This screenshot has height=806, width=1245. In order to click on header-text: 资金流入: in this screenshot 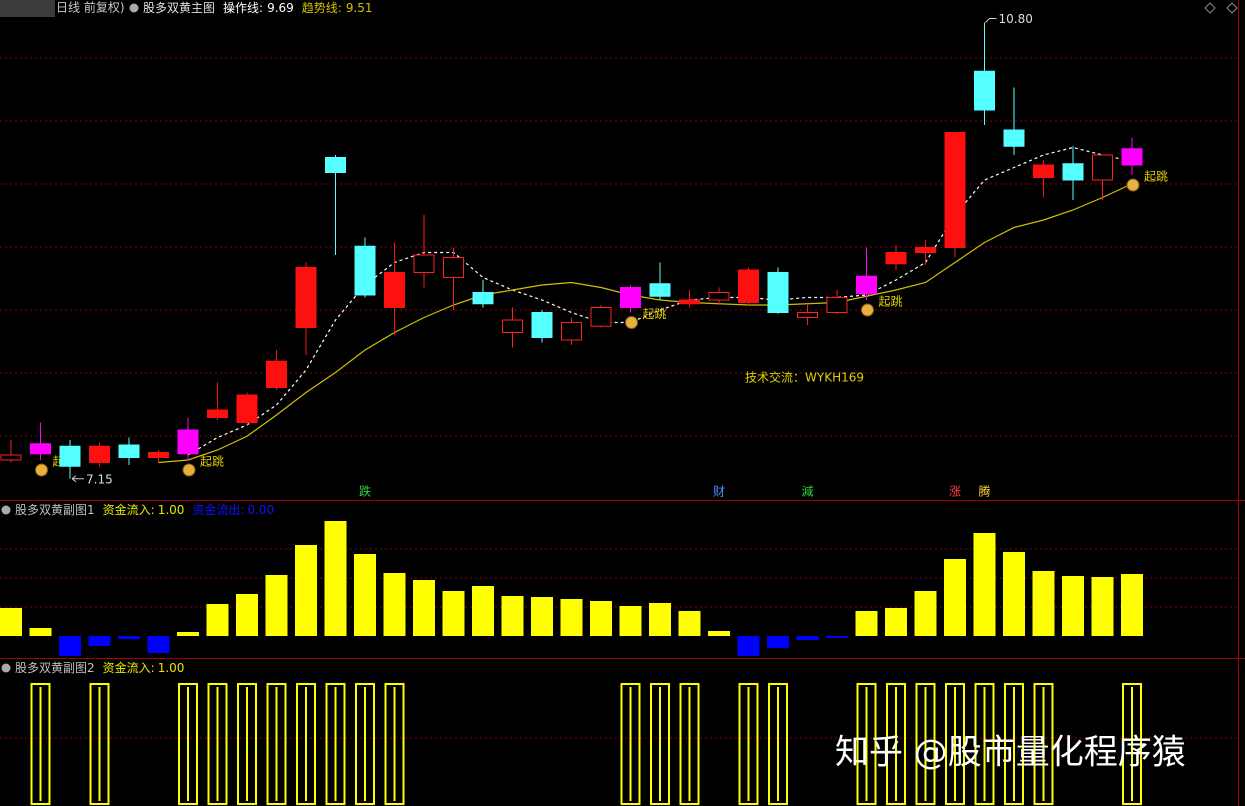, I will do `click(129, 667)`.